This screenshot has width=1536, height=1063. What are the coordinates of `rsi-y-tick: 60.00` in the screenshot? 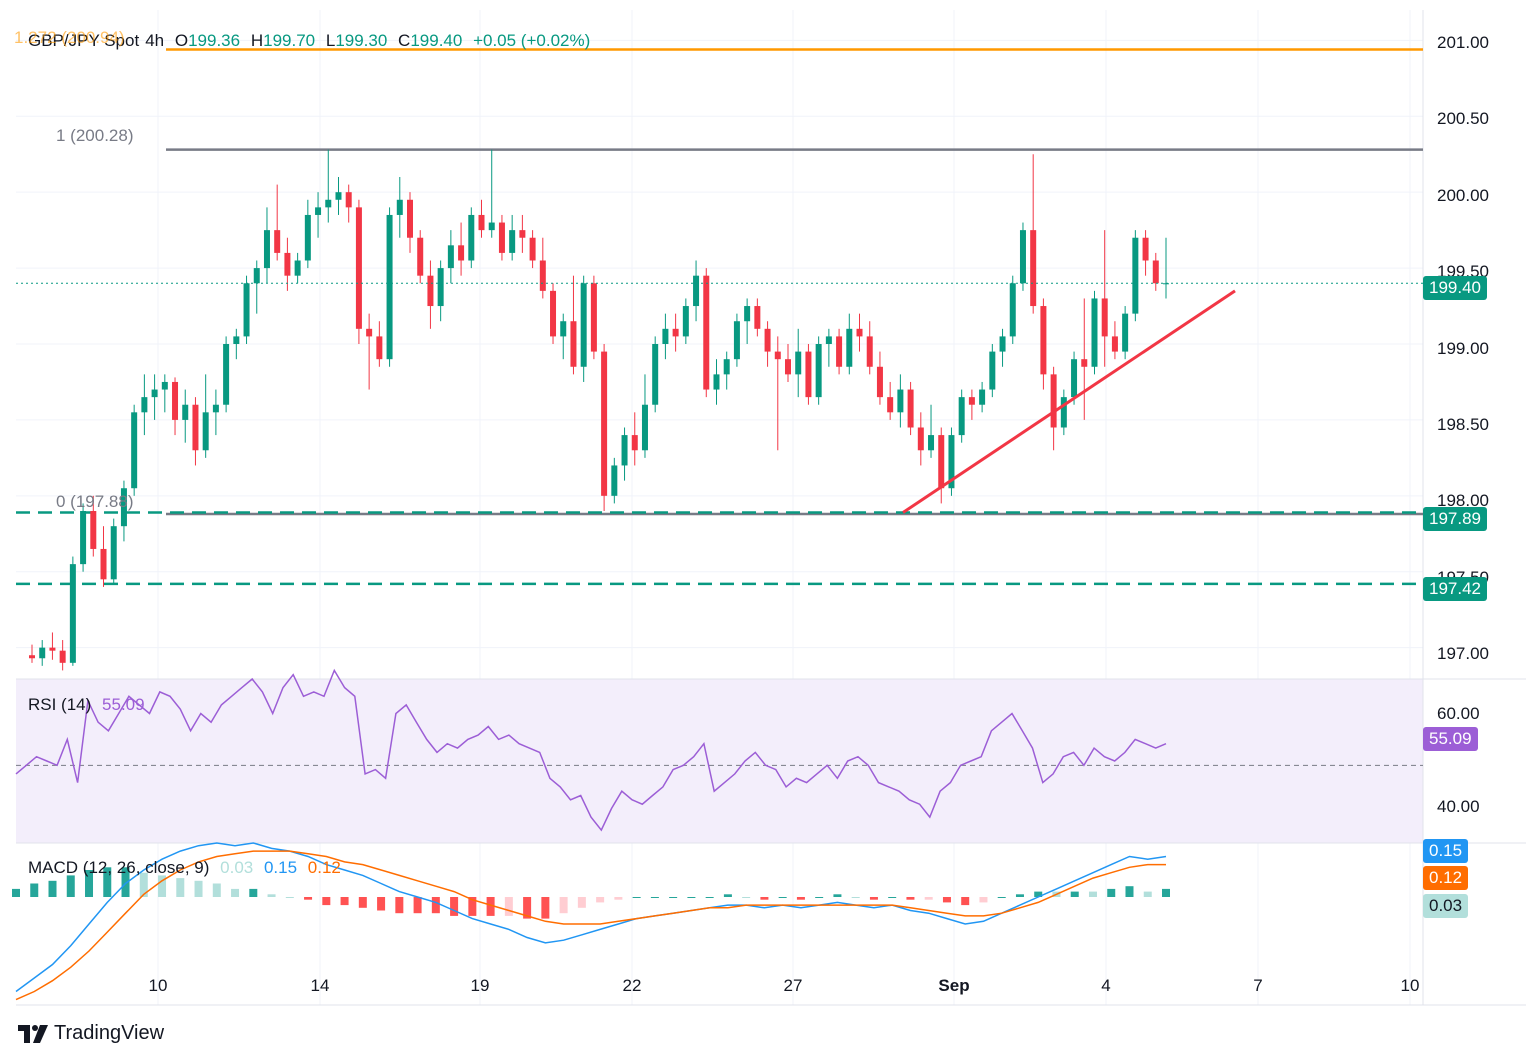 It's located at (1458, 713).